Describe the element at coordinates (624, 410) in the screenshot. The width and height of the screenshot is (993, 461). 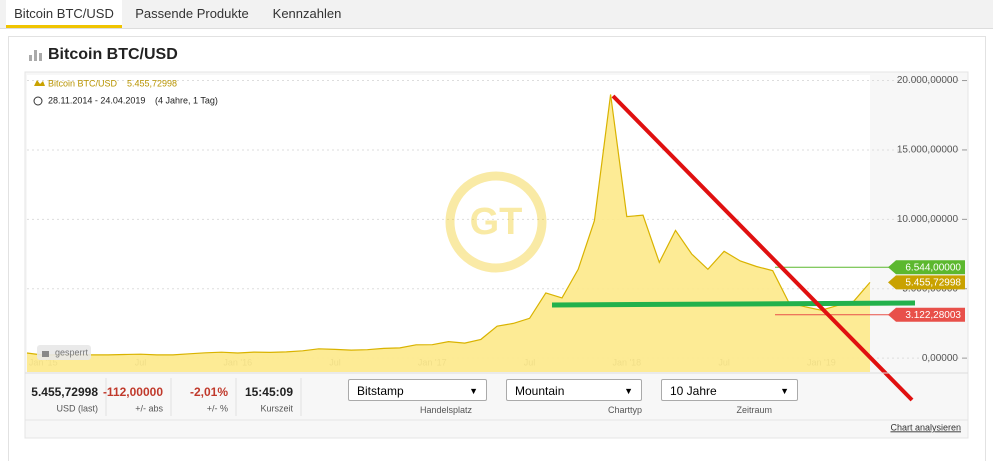
I see `select-label: Charttyp` at that location.